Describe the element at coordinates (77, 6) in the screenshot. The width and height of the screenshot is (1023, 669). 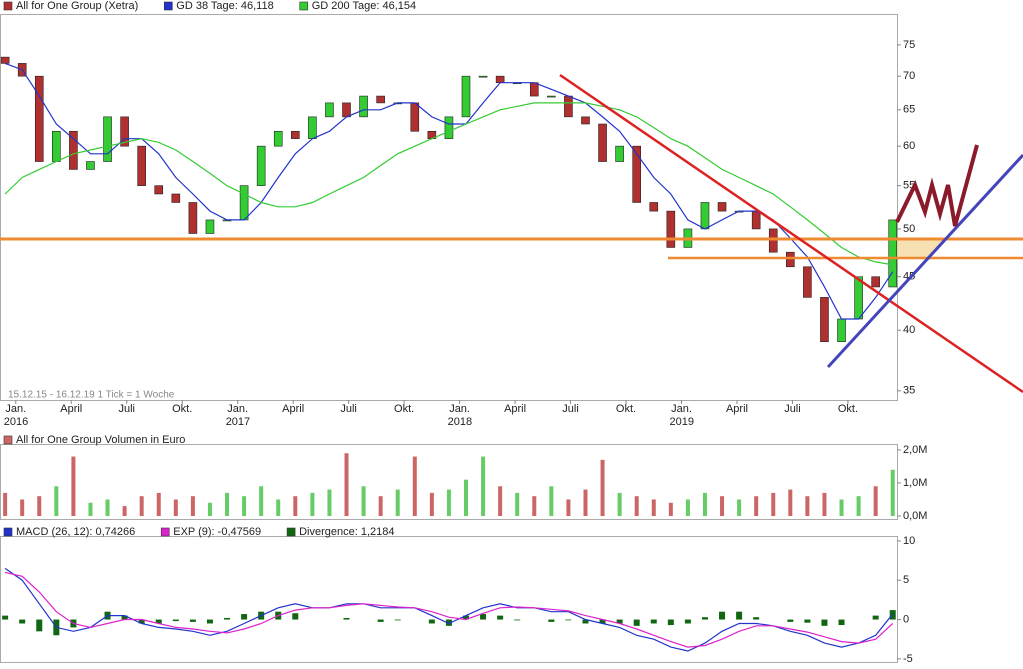
I see `legend-label: All for One Group (Xetra)` at that location.